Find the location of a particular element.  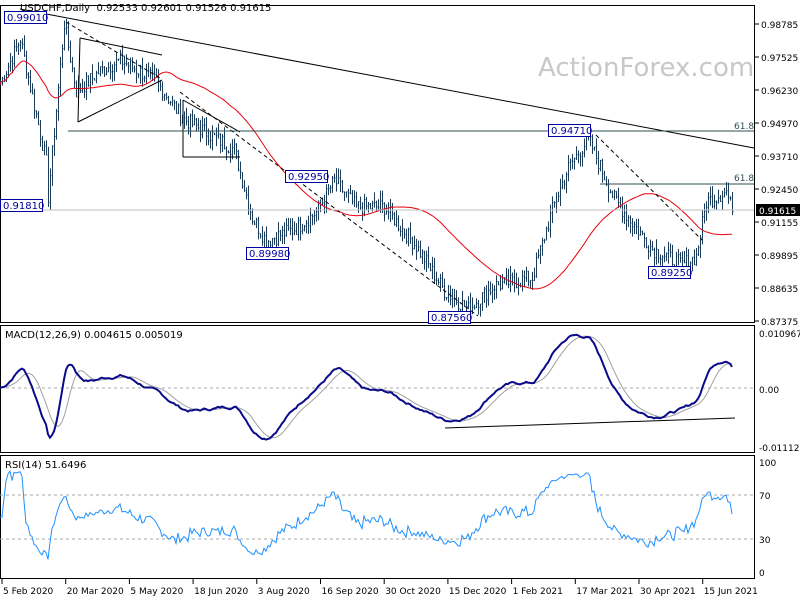

triangle-lower-line is located at coordinates (120, 101).